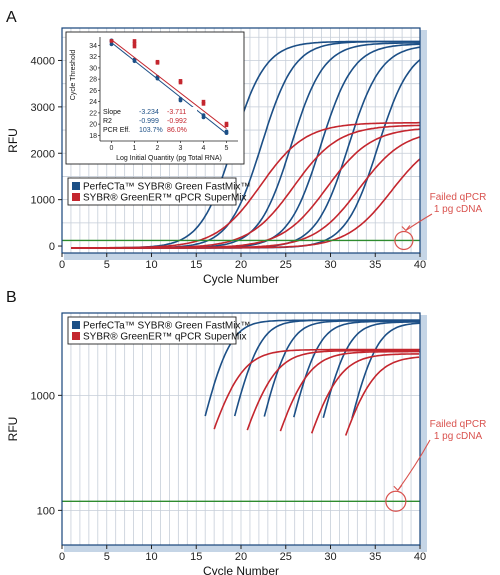  What do you see at coordinates (52, 247) in the screenshot?
I see `y-tick-label: 0` at bounding box center [52, 247].